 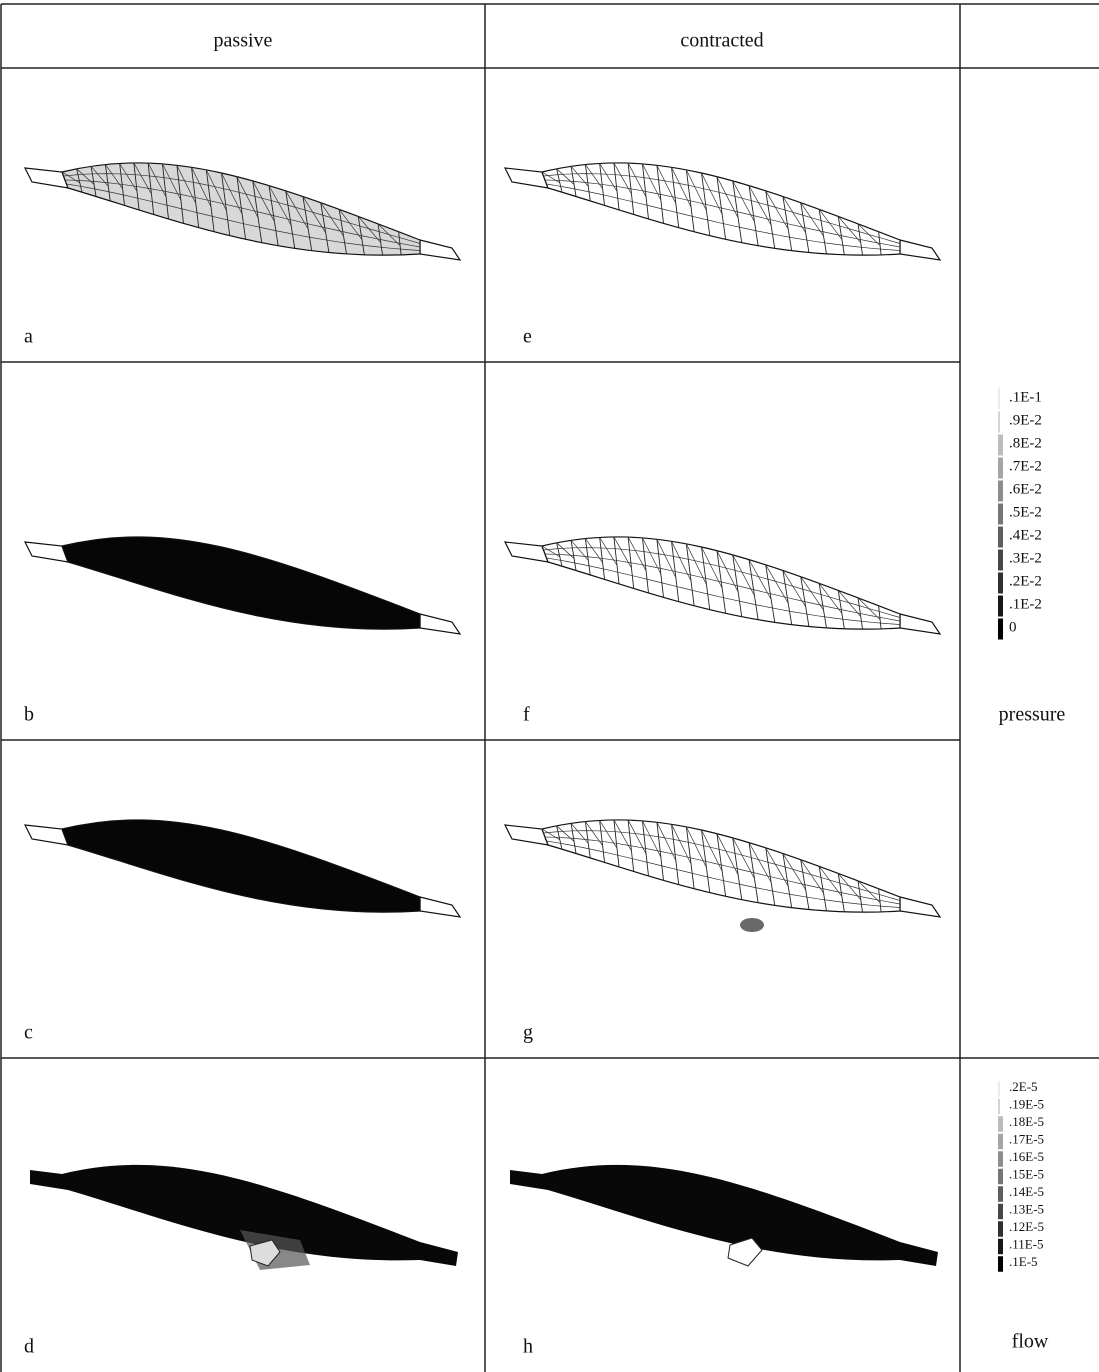 What do you see at coordinates (1025, 443) in the screenshot?
I see `legend-label: .8E-2` at bounding box center [1025, 443].